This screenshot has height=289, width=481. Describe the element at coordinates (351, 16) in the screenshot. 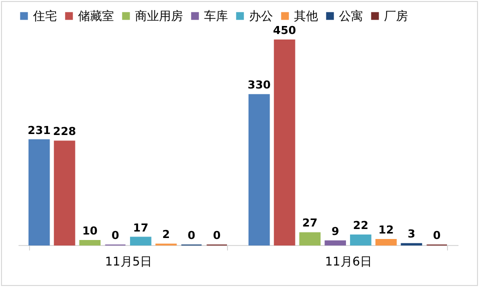

I see `legend-label: 公寓` at that location.